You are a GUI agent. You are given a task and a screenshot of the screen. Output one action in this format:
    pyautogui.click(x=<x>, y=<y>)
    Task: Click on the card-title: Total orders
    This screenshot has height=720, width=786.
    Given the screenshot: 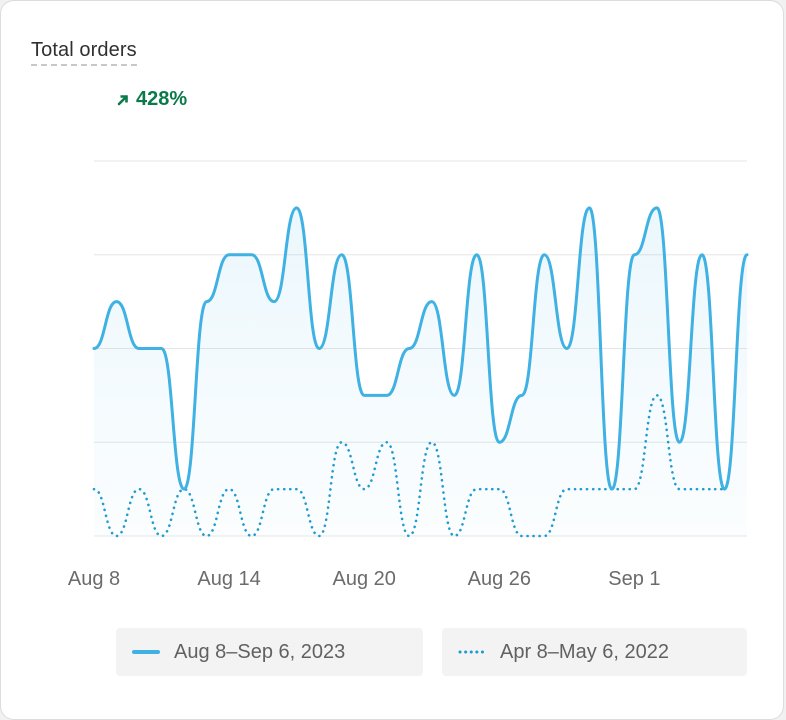 What is the action you would take?
    pyautogui.click(x=84, y=52)
    